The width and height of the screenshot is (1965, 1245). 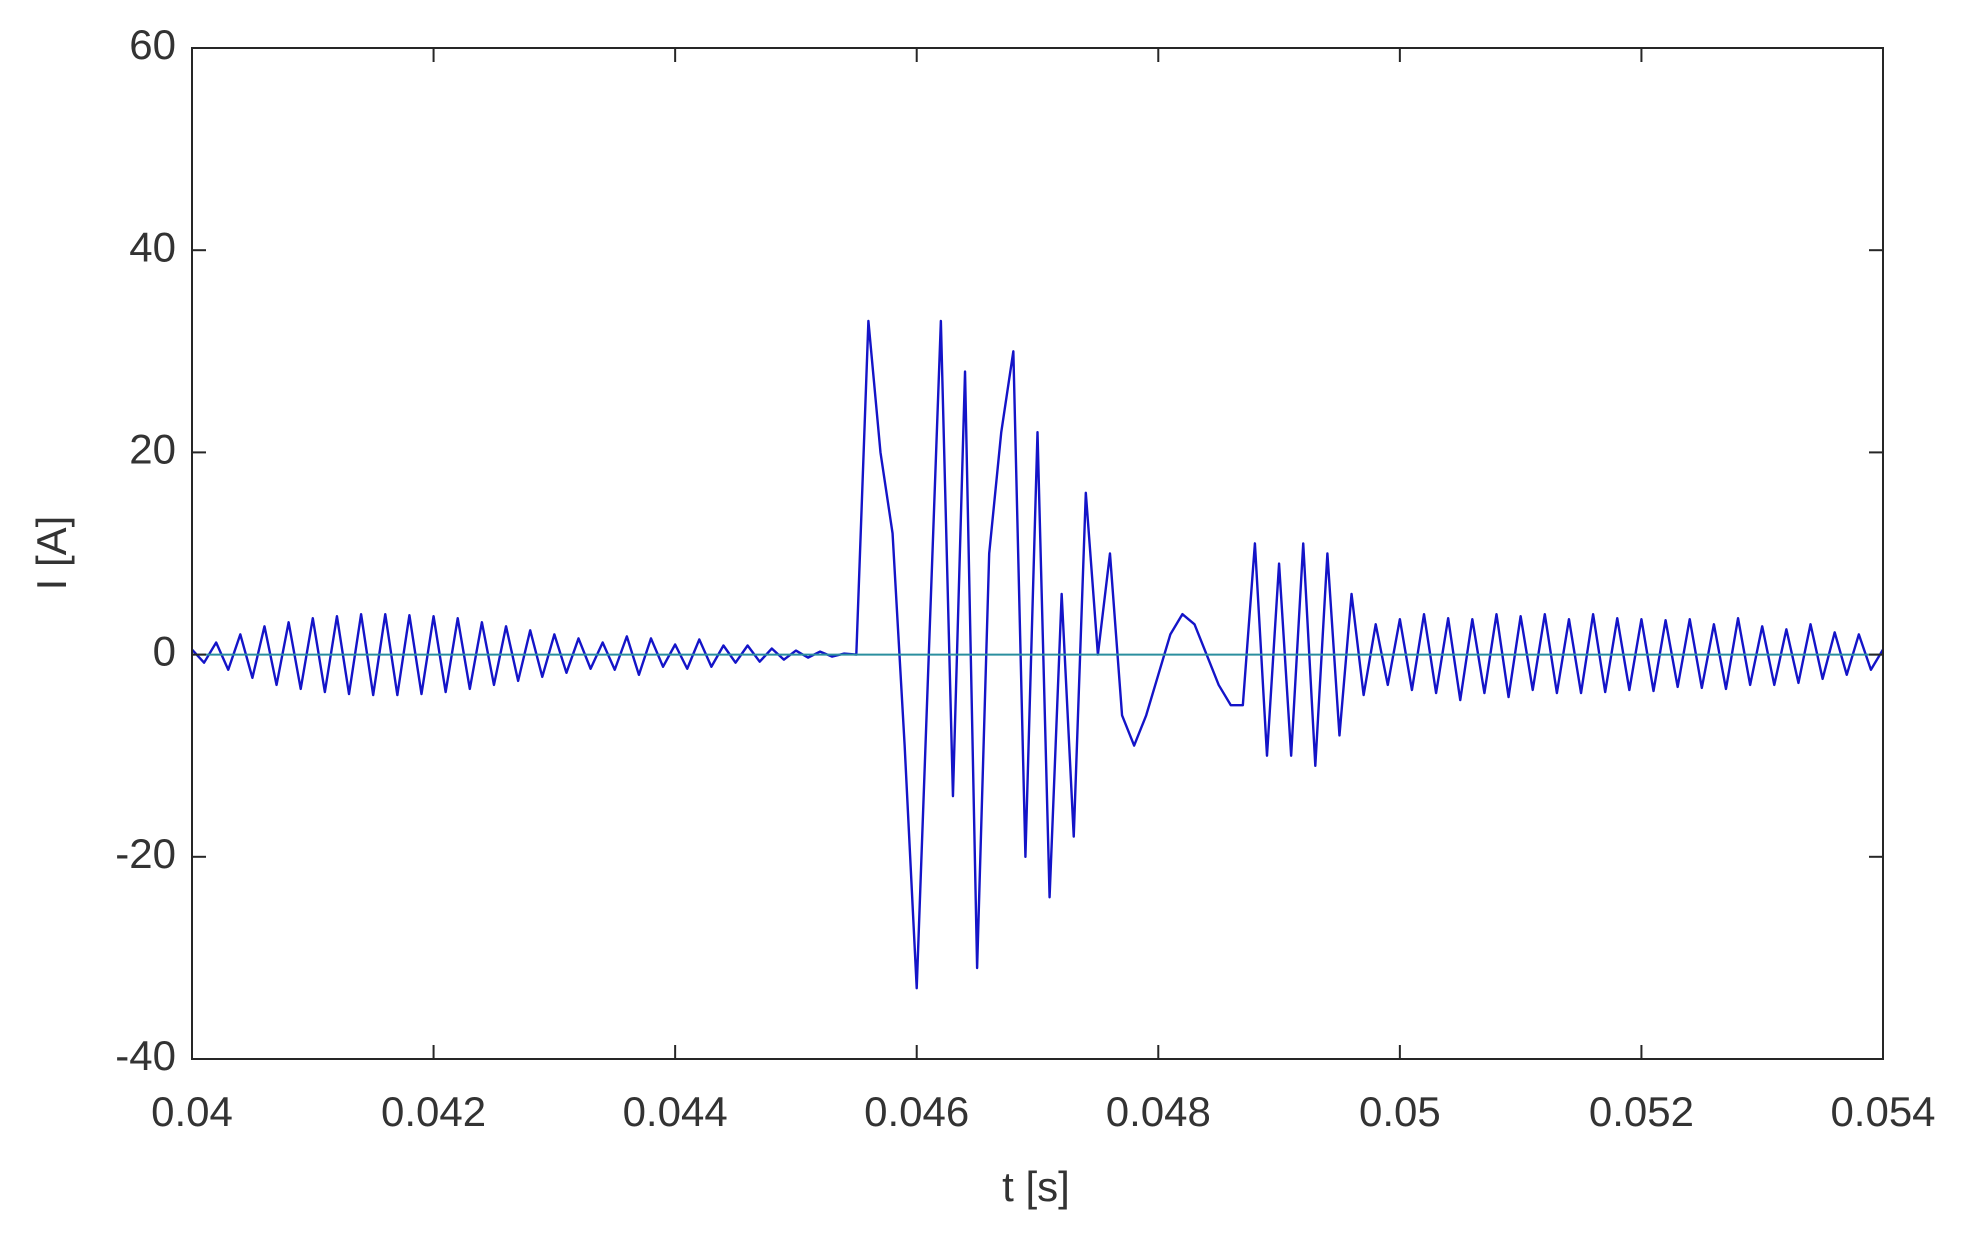 What do you see at coordinates (145, 853) in the screenshot?
I see `y-tick-label: -20` at bounding box center [145, 853].